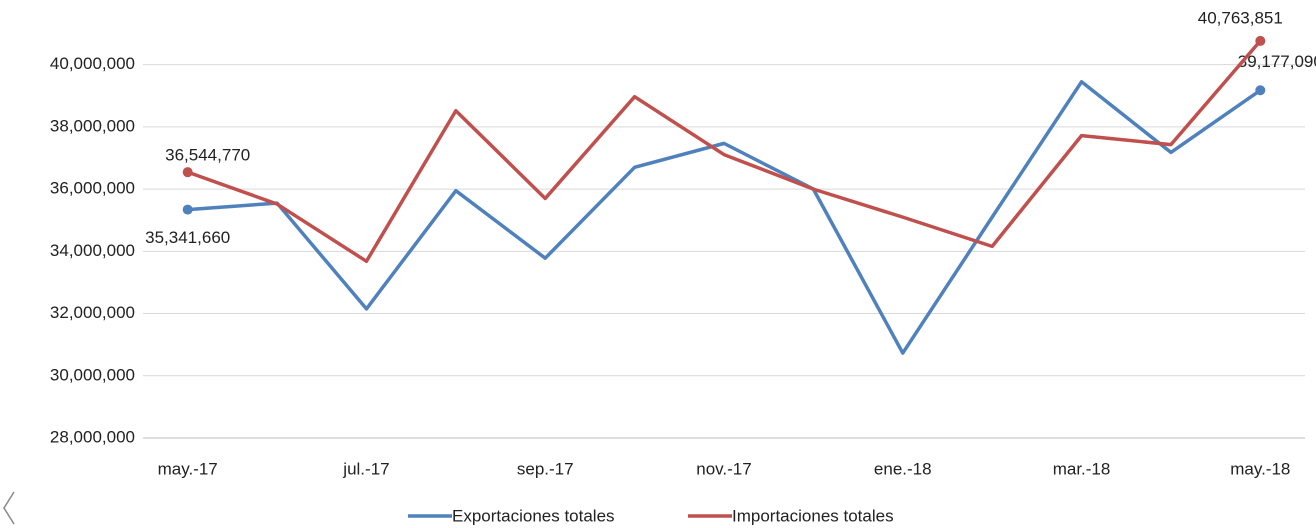 This screenshot has width=1316, height=528. I want to click on x-tick-label: may.-17, so click(188, 468).